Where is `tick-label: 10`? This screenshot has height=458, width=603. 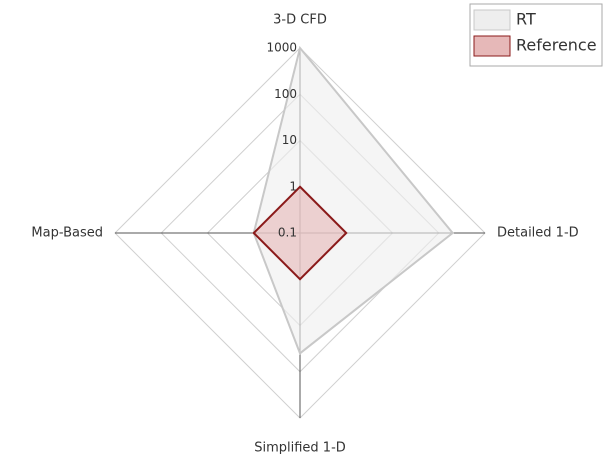 tick-label: 10 is located at coordinates (289, 140).